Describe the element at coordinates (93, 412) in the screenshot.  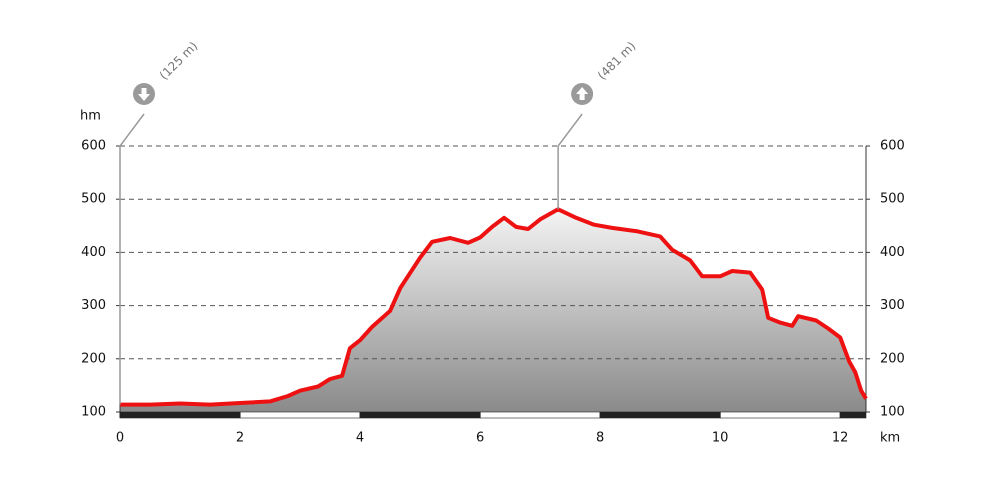
I see `y-tick-label: 100` at that location.